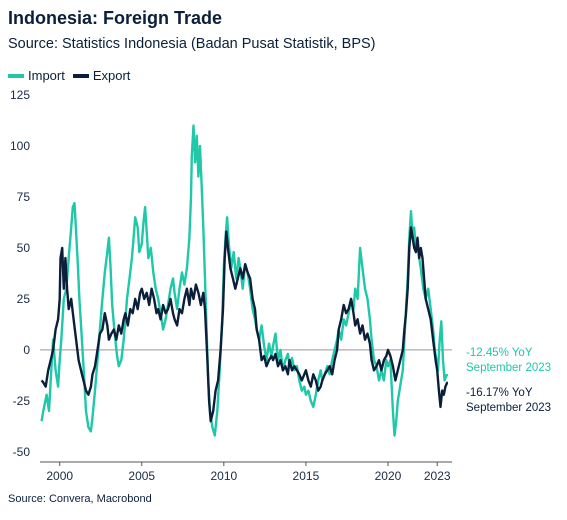  Describe the element at coordinates (69, 75) in the screenshot. I see `chart-legend: Import Export` at that location.